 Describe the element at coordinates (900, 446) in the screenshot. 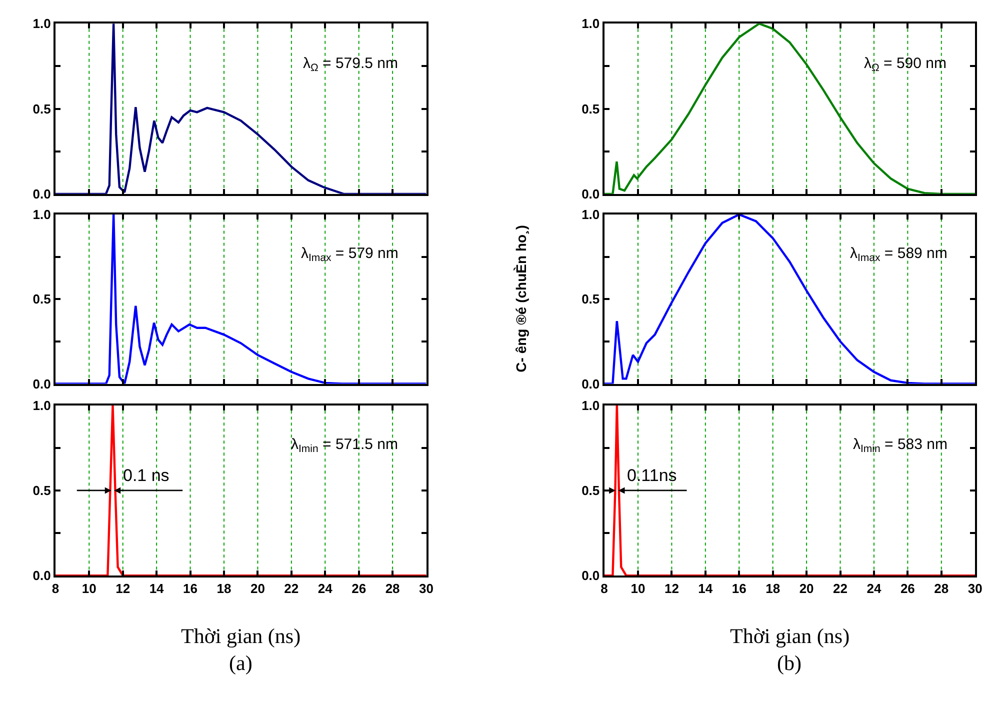

I see `annotation: λ$_{Imin}$ = 583 nm` at that location.